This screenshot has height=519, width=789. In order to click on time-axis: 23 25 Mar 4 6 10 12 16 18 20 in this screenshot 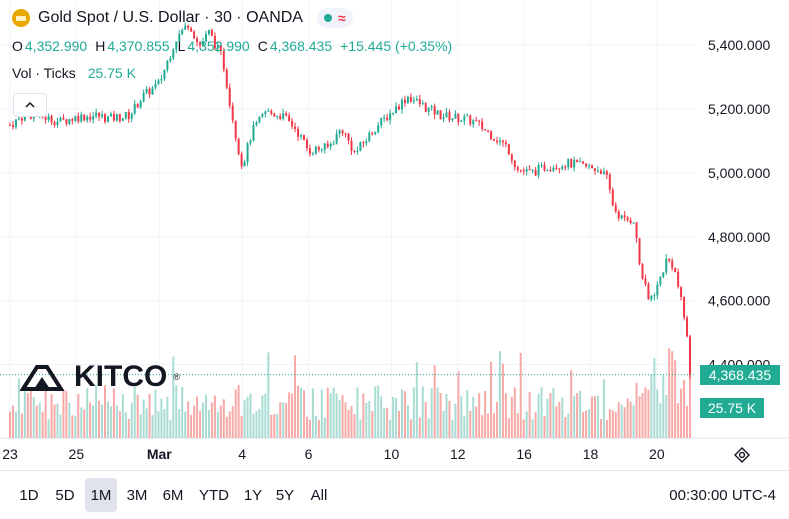, I will do `click(333, 454)`.